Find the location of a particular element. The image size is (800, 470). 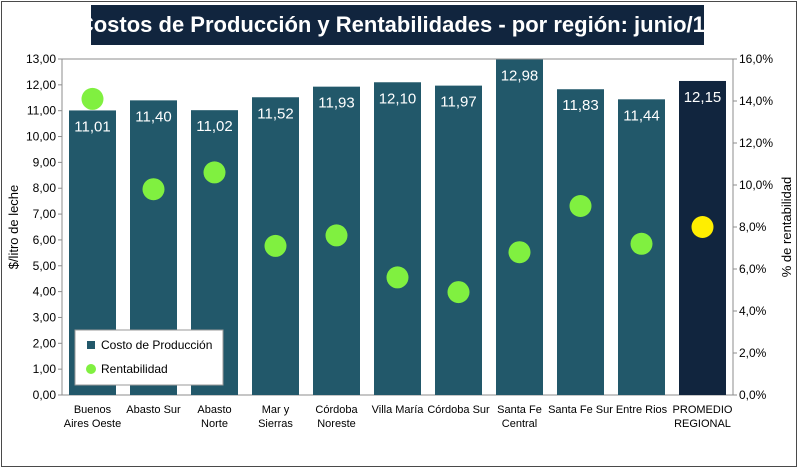

bar-value-label: 12,10 is located at coordinates (398, 98).